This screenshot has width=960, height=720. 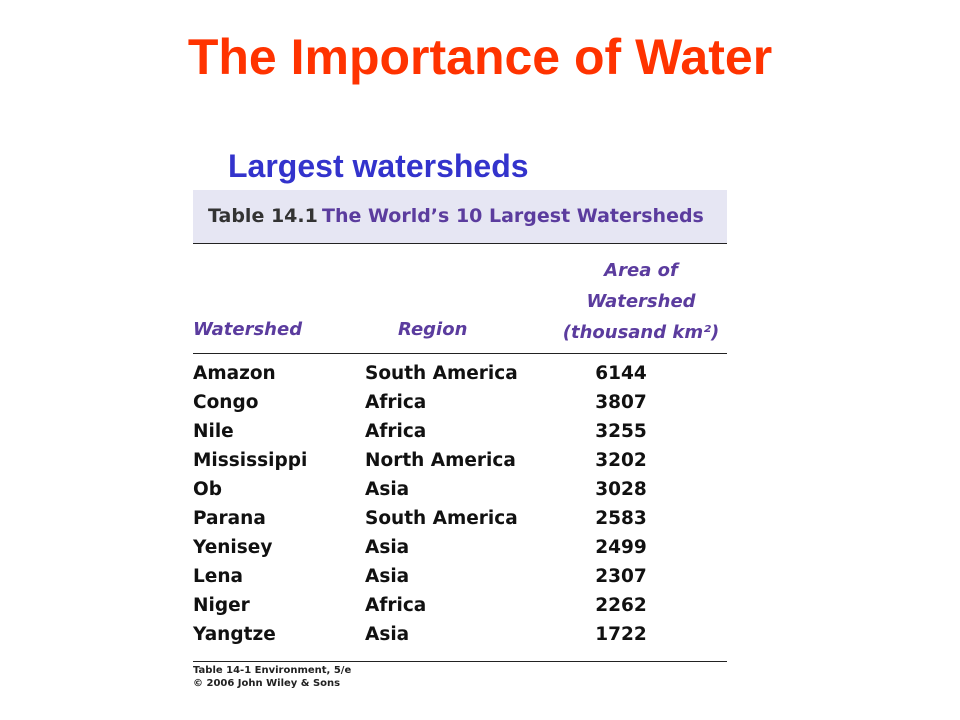 I want to click on source-note: Table 14-1 Environment, 5/e, so click(x=272, y=670).